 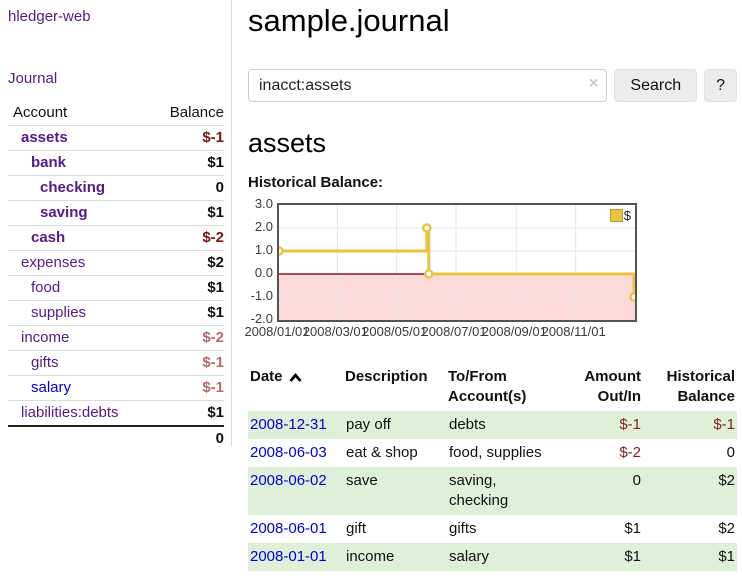 What do you see at coordinates (45, 337) in the screenshot?
I see `account-link: income` at bounding box center [45, 337].